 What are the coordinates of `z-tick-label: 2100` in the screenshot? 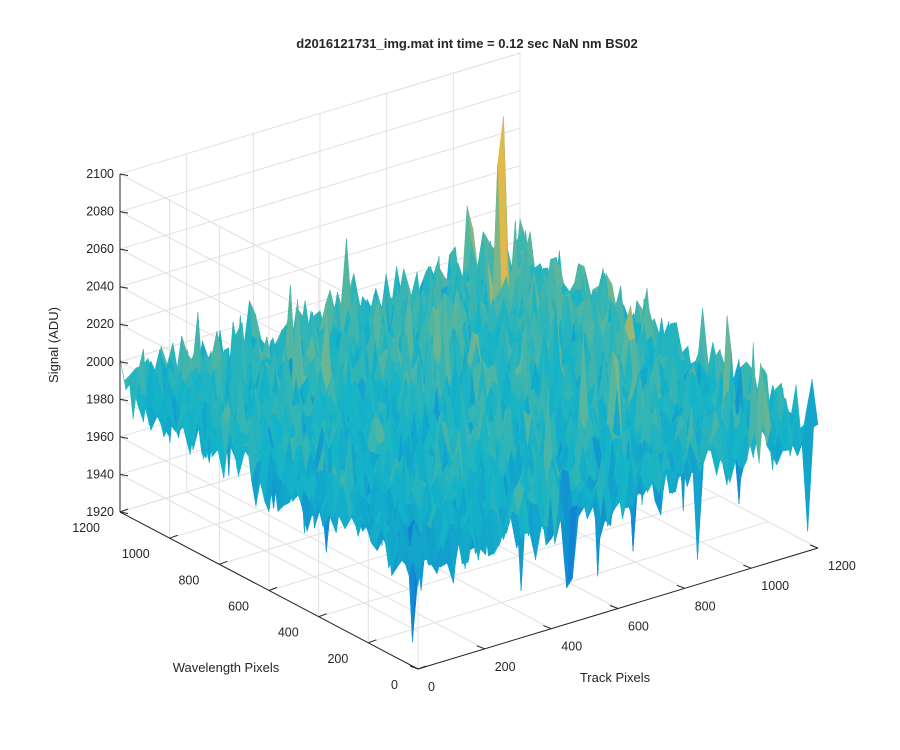 It's located at (100, 174).